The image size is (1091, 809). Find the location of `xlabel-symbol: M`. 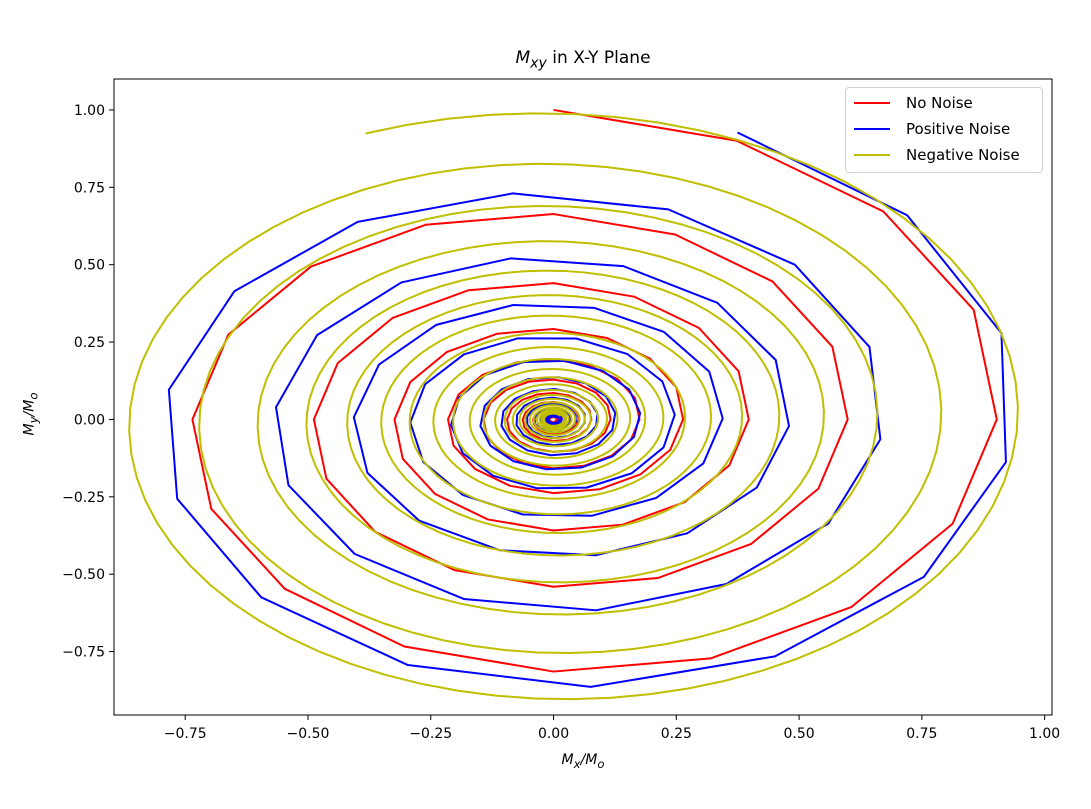

xlabel-symbol: M is located at coordinates (567, 760).